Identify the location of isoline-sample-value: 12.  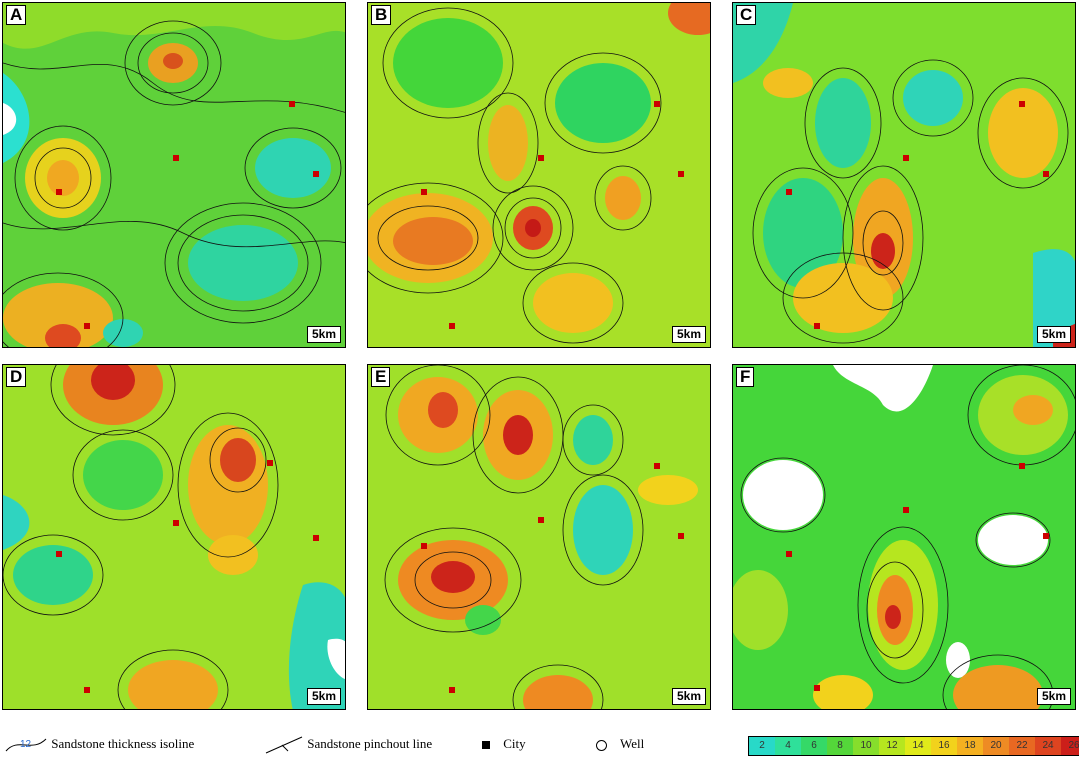
(26, 744).